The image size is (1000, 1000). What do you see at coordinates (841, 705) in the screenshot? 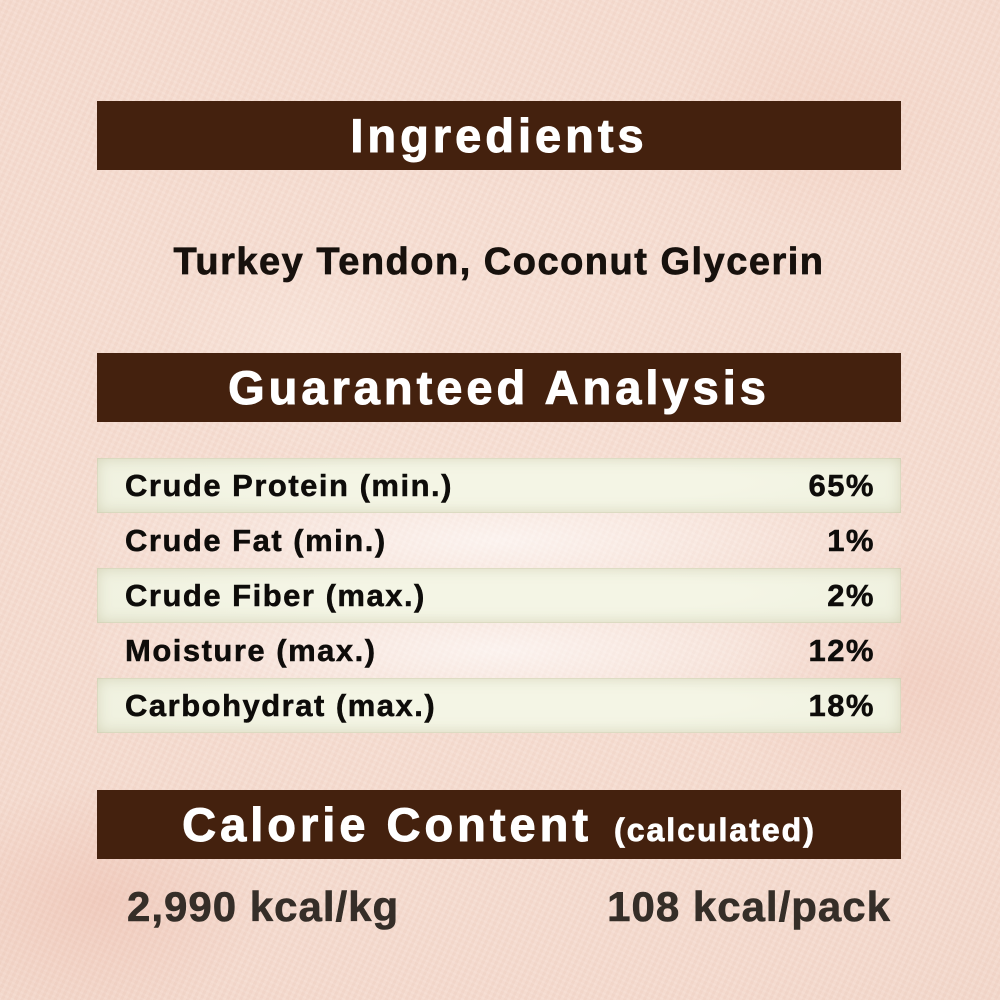
I see `row-value: 18%` at bounding box center [841, 705].